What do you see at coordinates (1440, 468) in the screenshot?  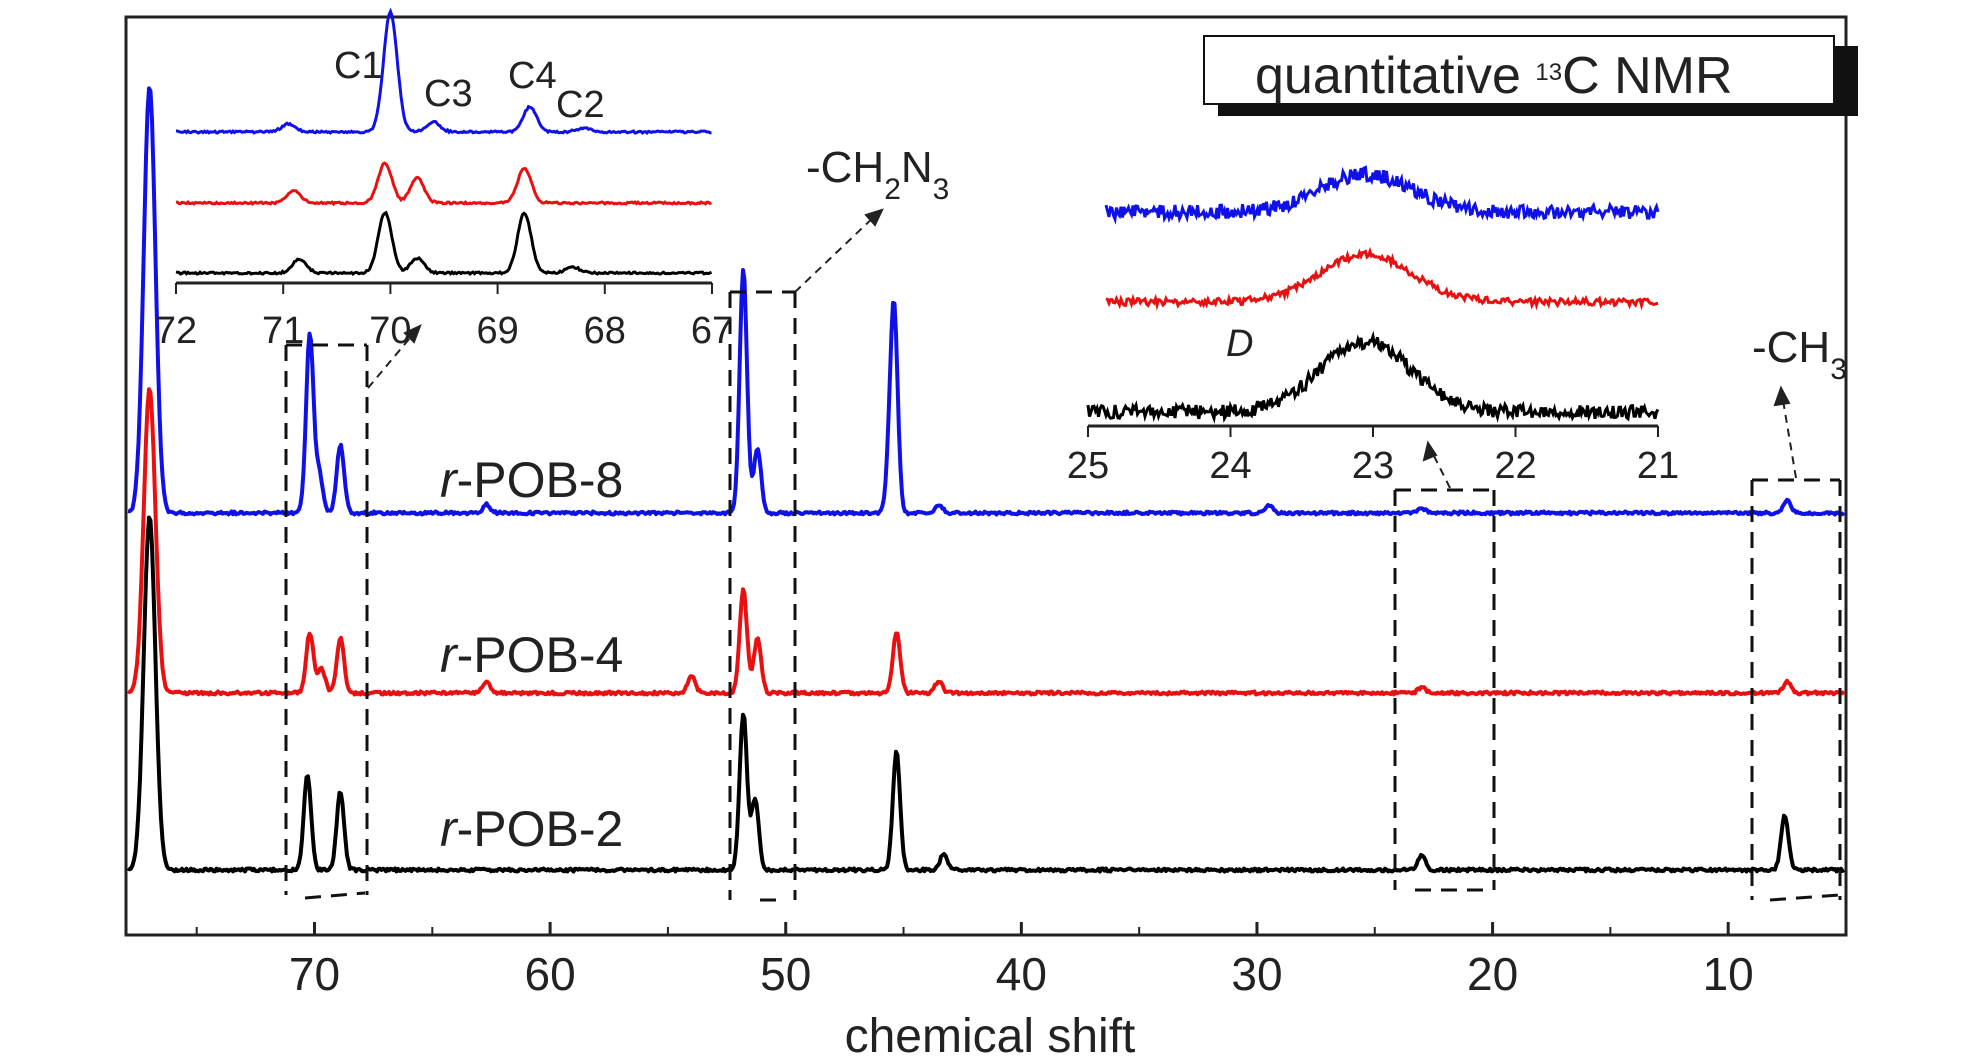 I see `arrow-methylene` at bounding box center [1440, 468].